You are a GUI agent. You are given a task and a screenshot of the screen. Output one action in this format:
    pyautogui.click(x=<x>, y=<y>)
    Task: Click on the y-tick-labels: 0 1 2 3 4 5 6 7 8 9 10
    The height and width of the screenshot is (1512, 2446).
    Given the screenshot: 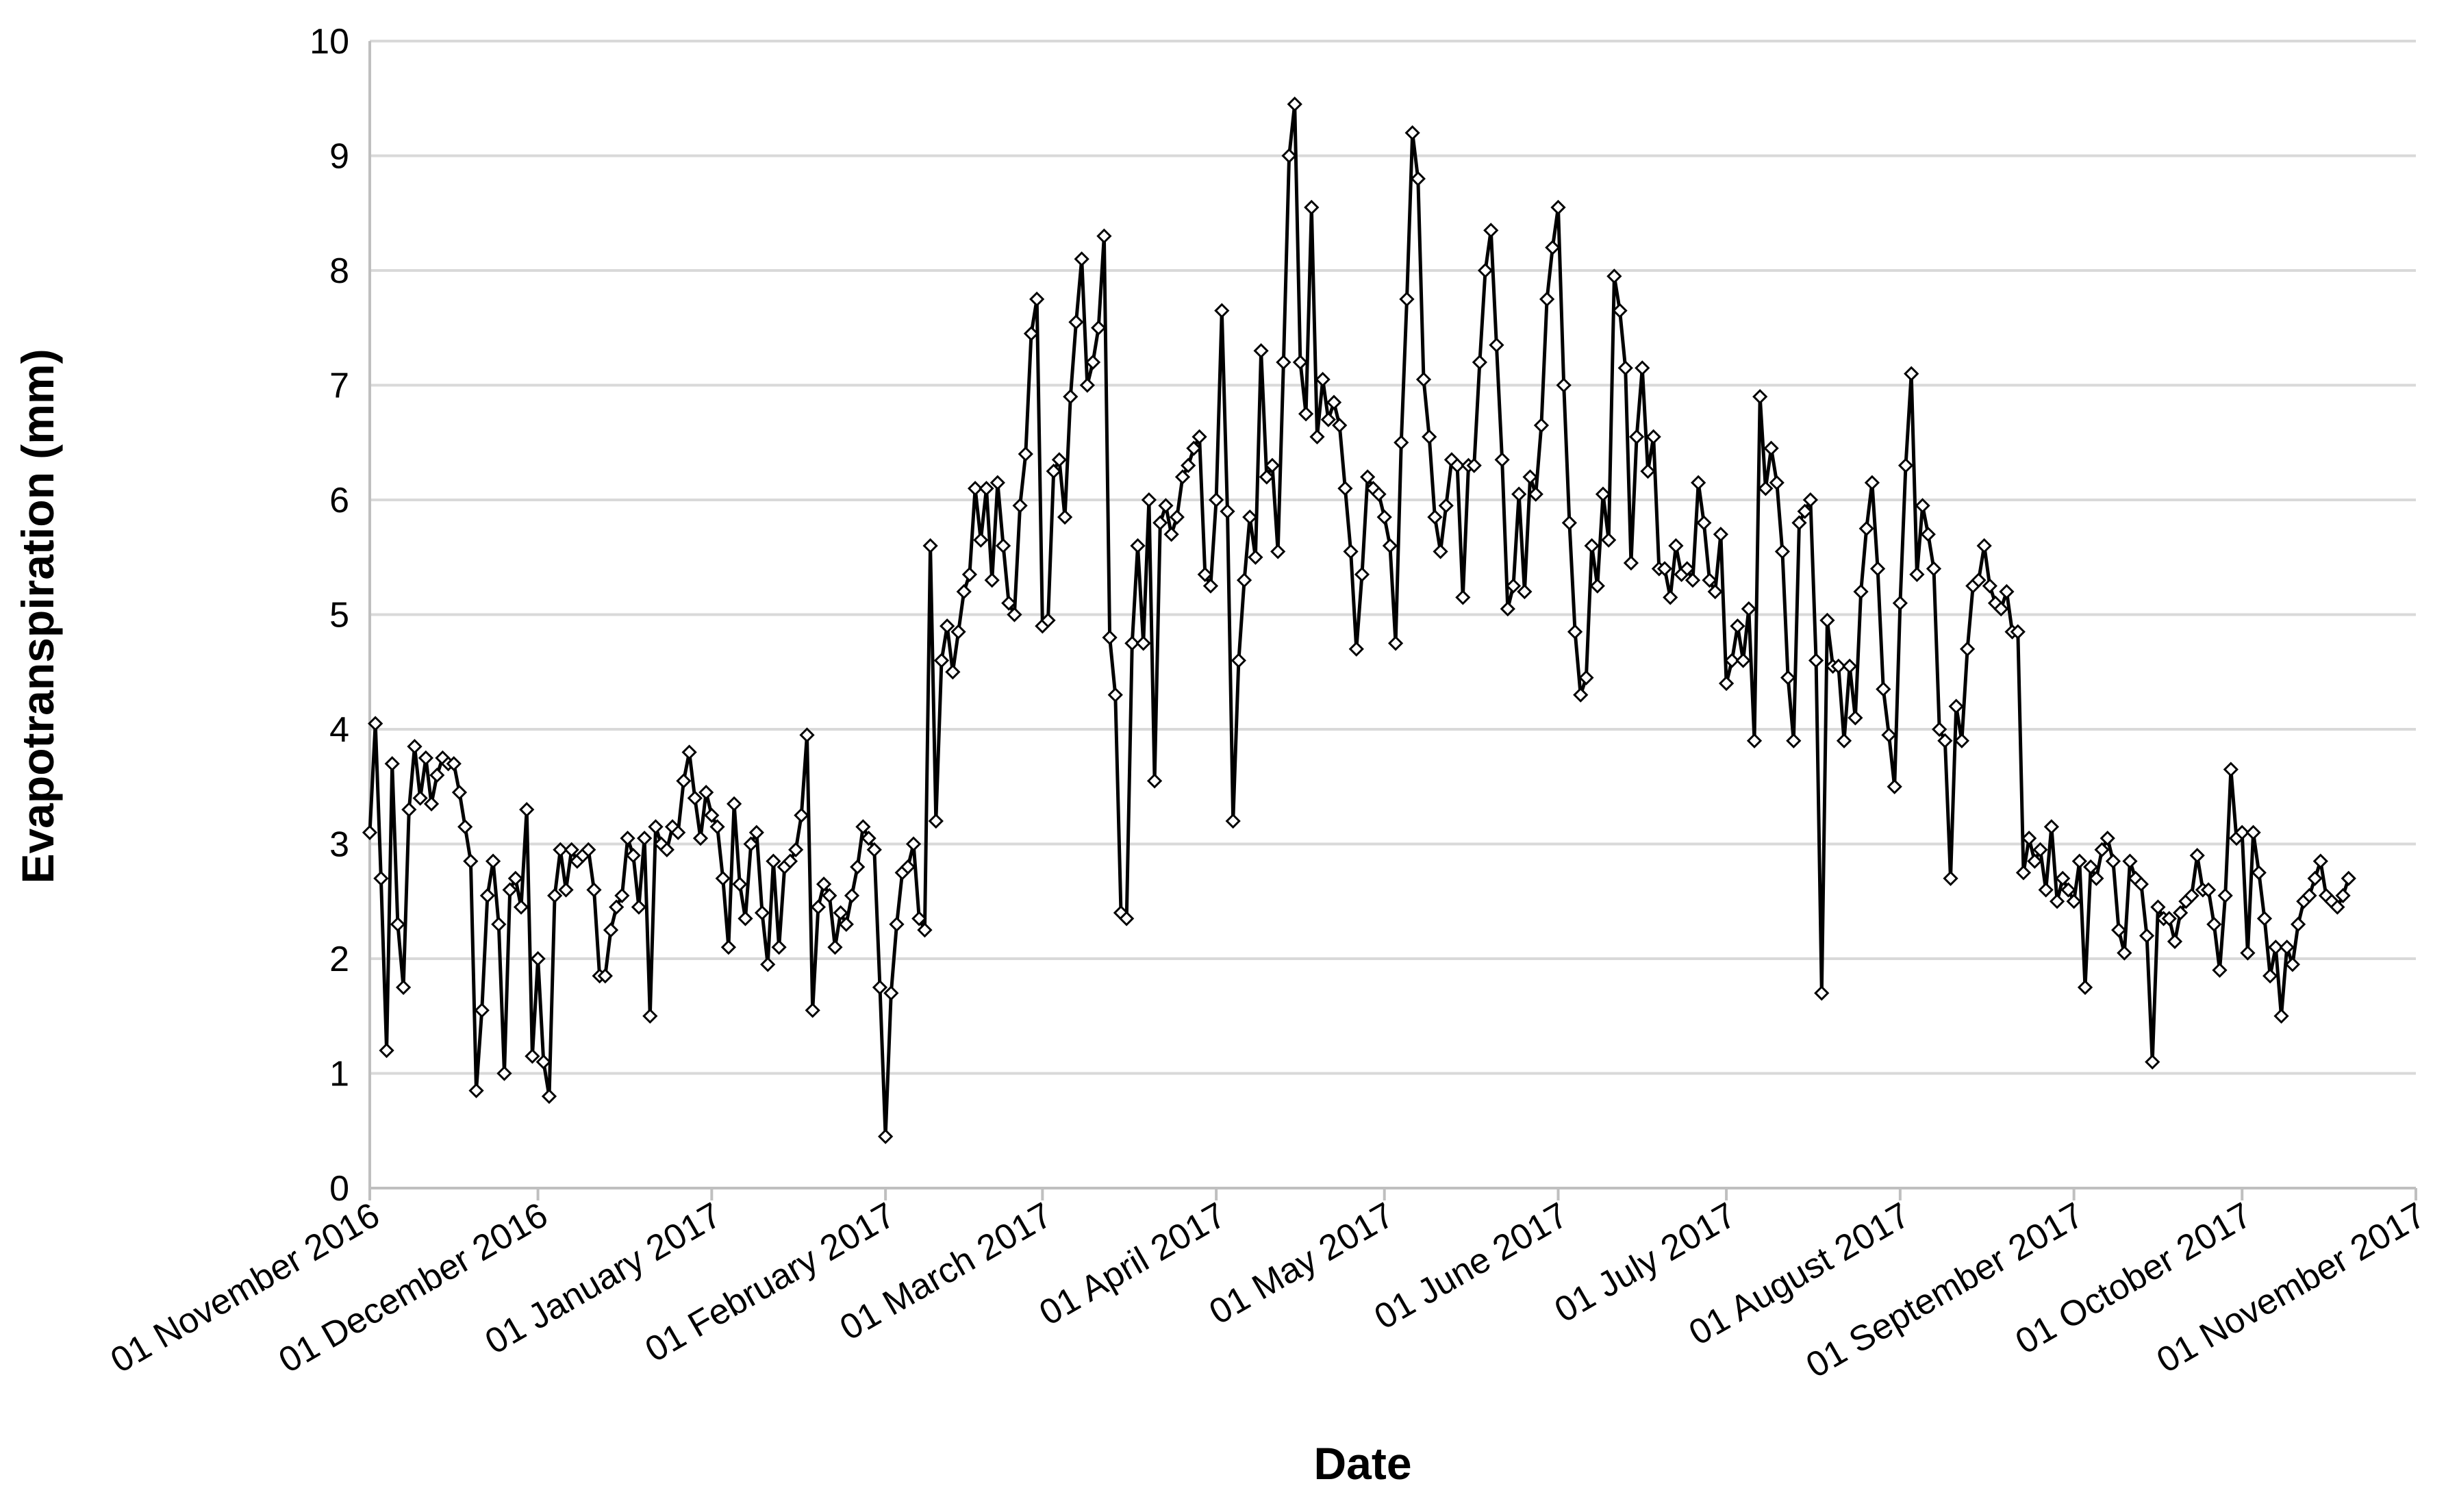 What is the action you would take?
    pyautogui.click(x=330, y=615)
    